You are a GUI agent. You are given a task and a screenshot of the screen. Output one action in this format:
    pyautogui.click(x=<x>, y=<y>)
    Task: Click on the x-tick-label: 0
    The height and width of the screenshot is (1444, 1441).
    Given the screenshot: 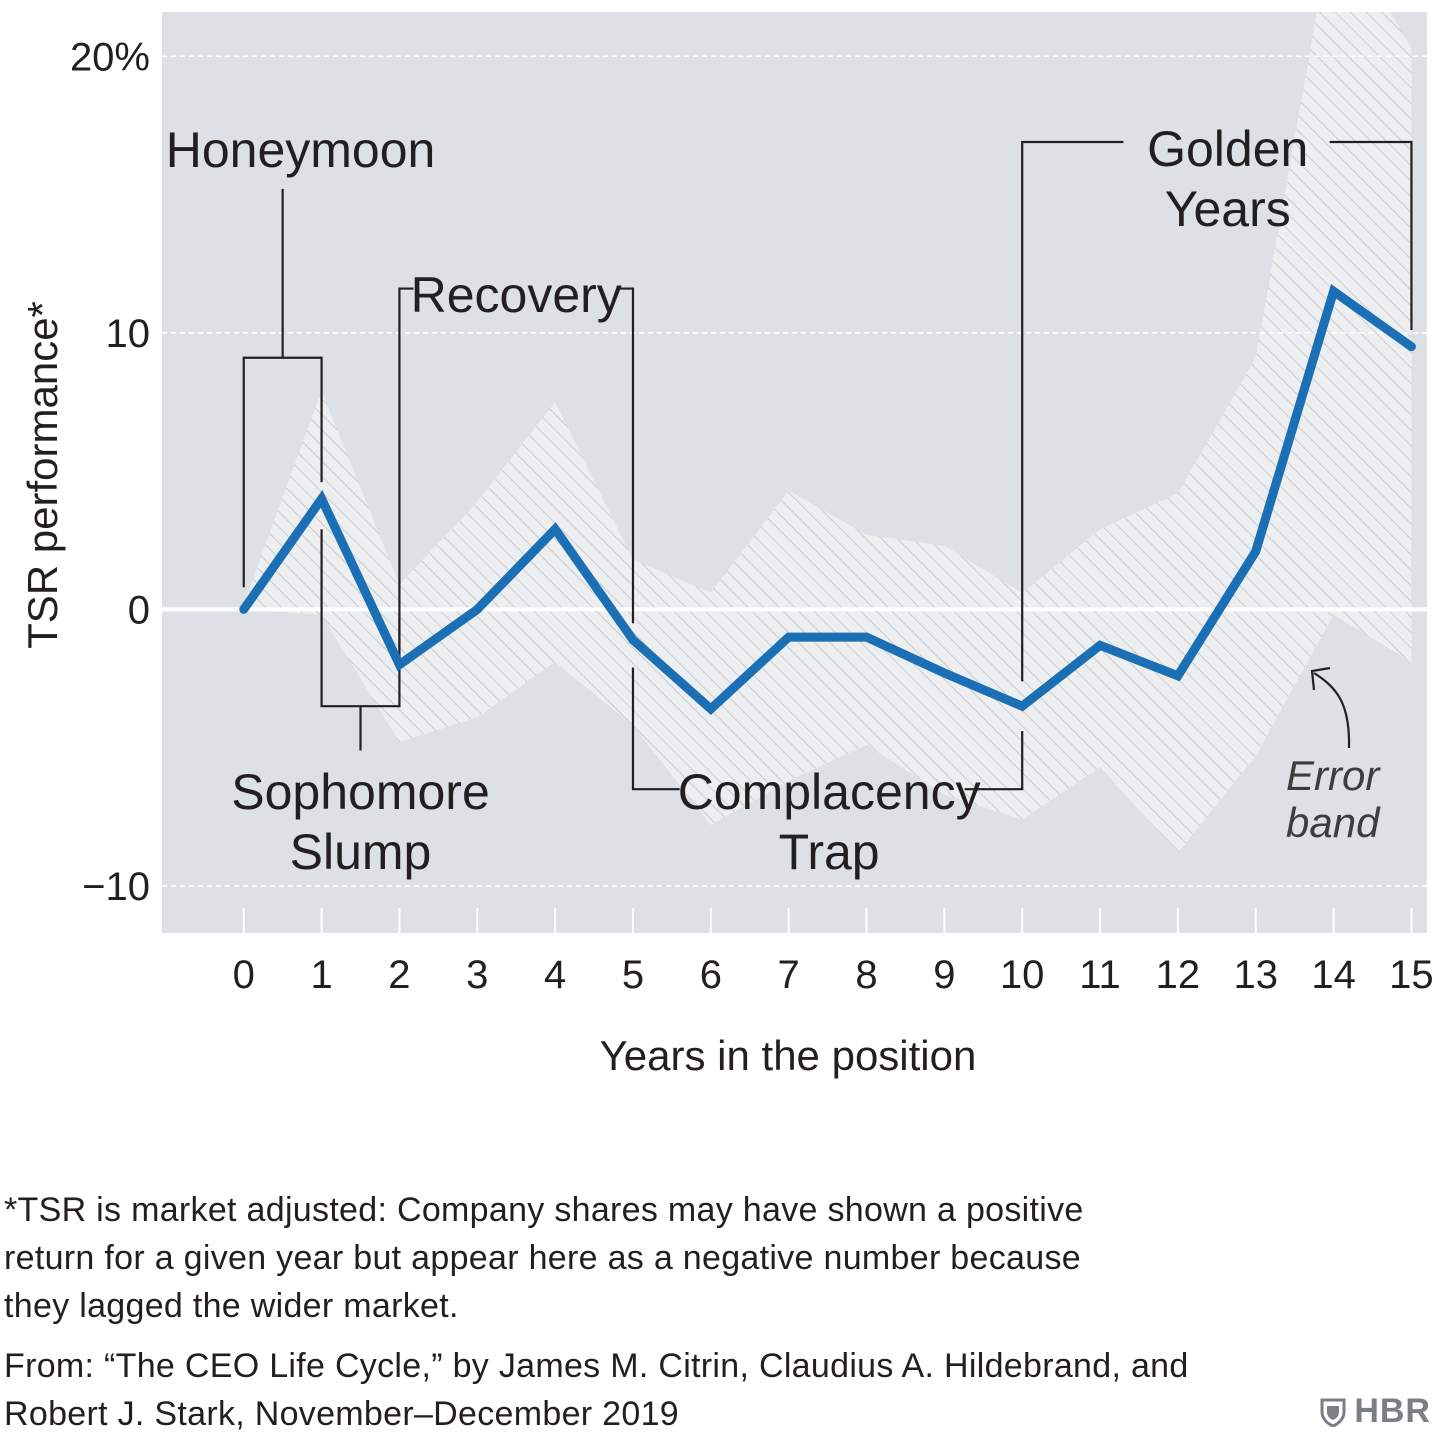 What is the action you would take?
    pyautogui.click(x=244, y=975)
    